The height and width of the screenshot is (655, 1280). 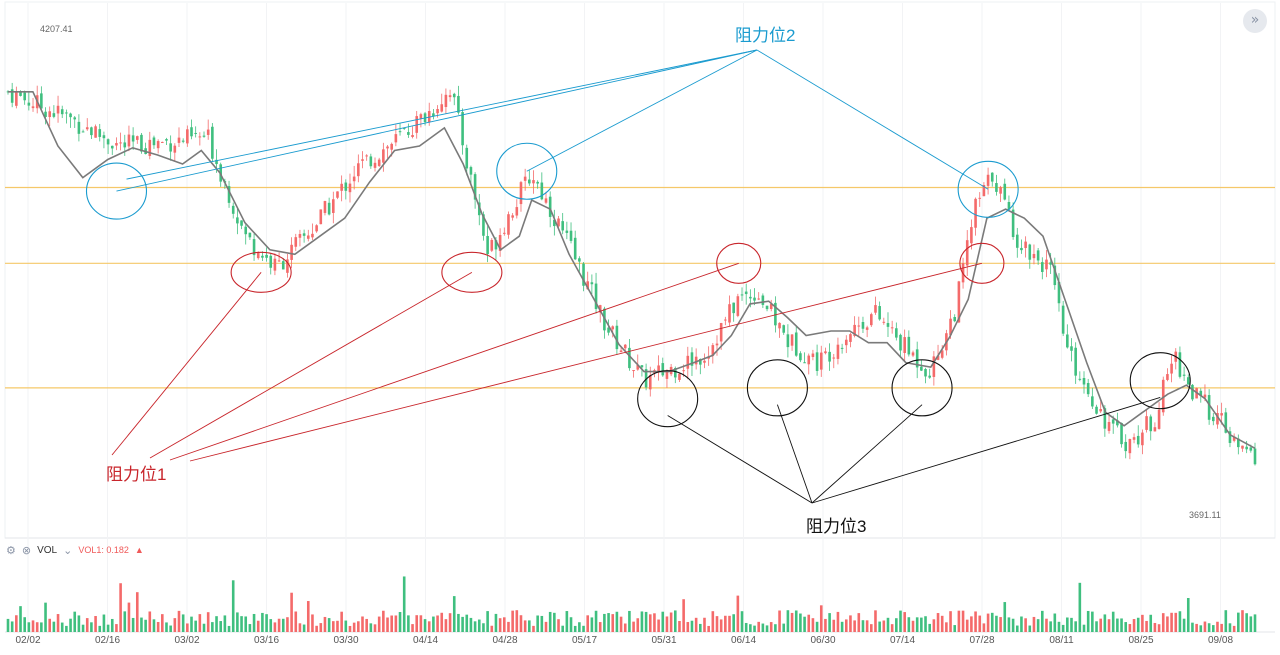 What do you see at coordinates (765, 35) in the screenshot?
I see `resistance-label-2: 阻力位2` at bounding box center [765, 35].